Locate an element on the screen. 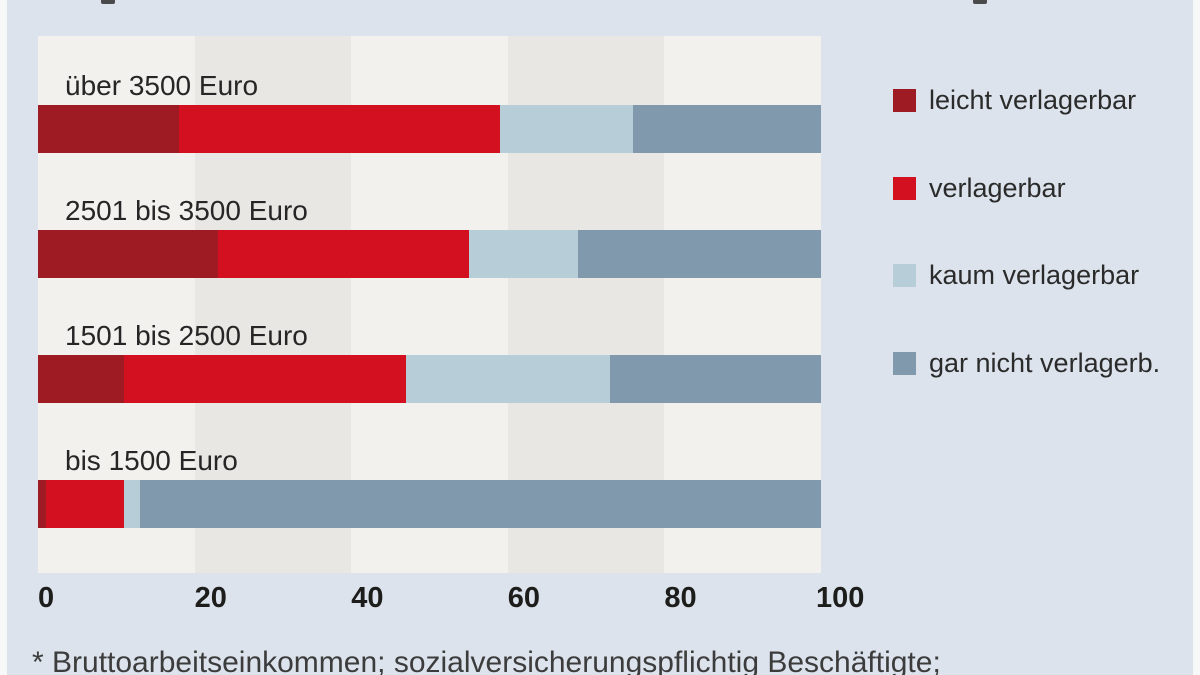 The image size is (1200, 675). x-tick-label: 20 is located at coordinates (210, 598).